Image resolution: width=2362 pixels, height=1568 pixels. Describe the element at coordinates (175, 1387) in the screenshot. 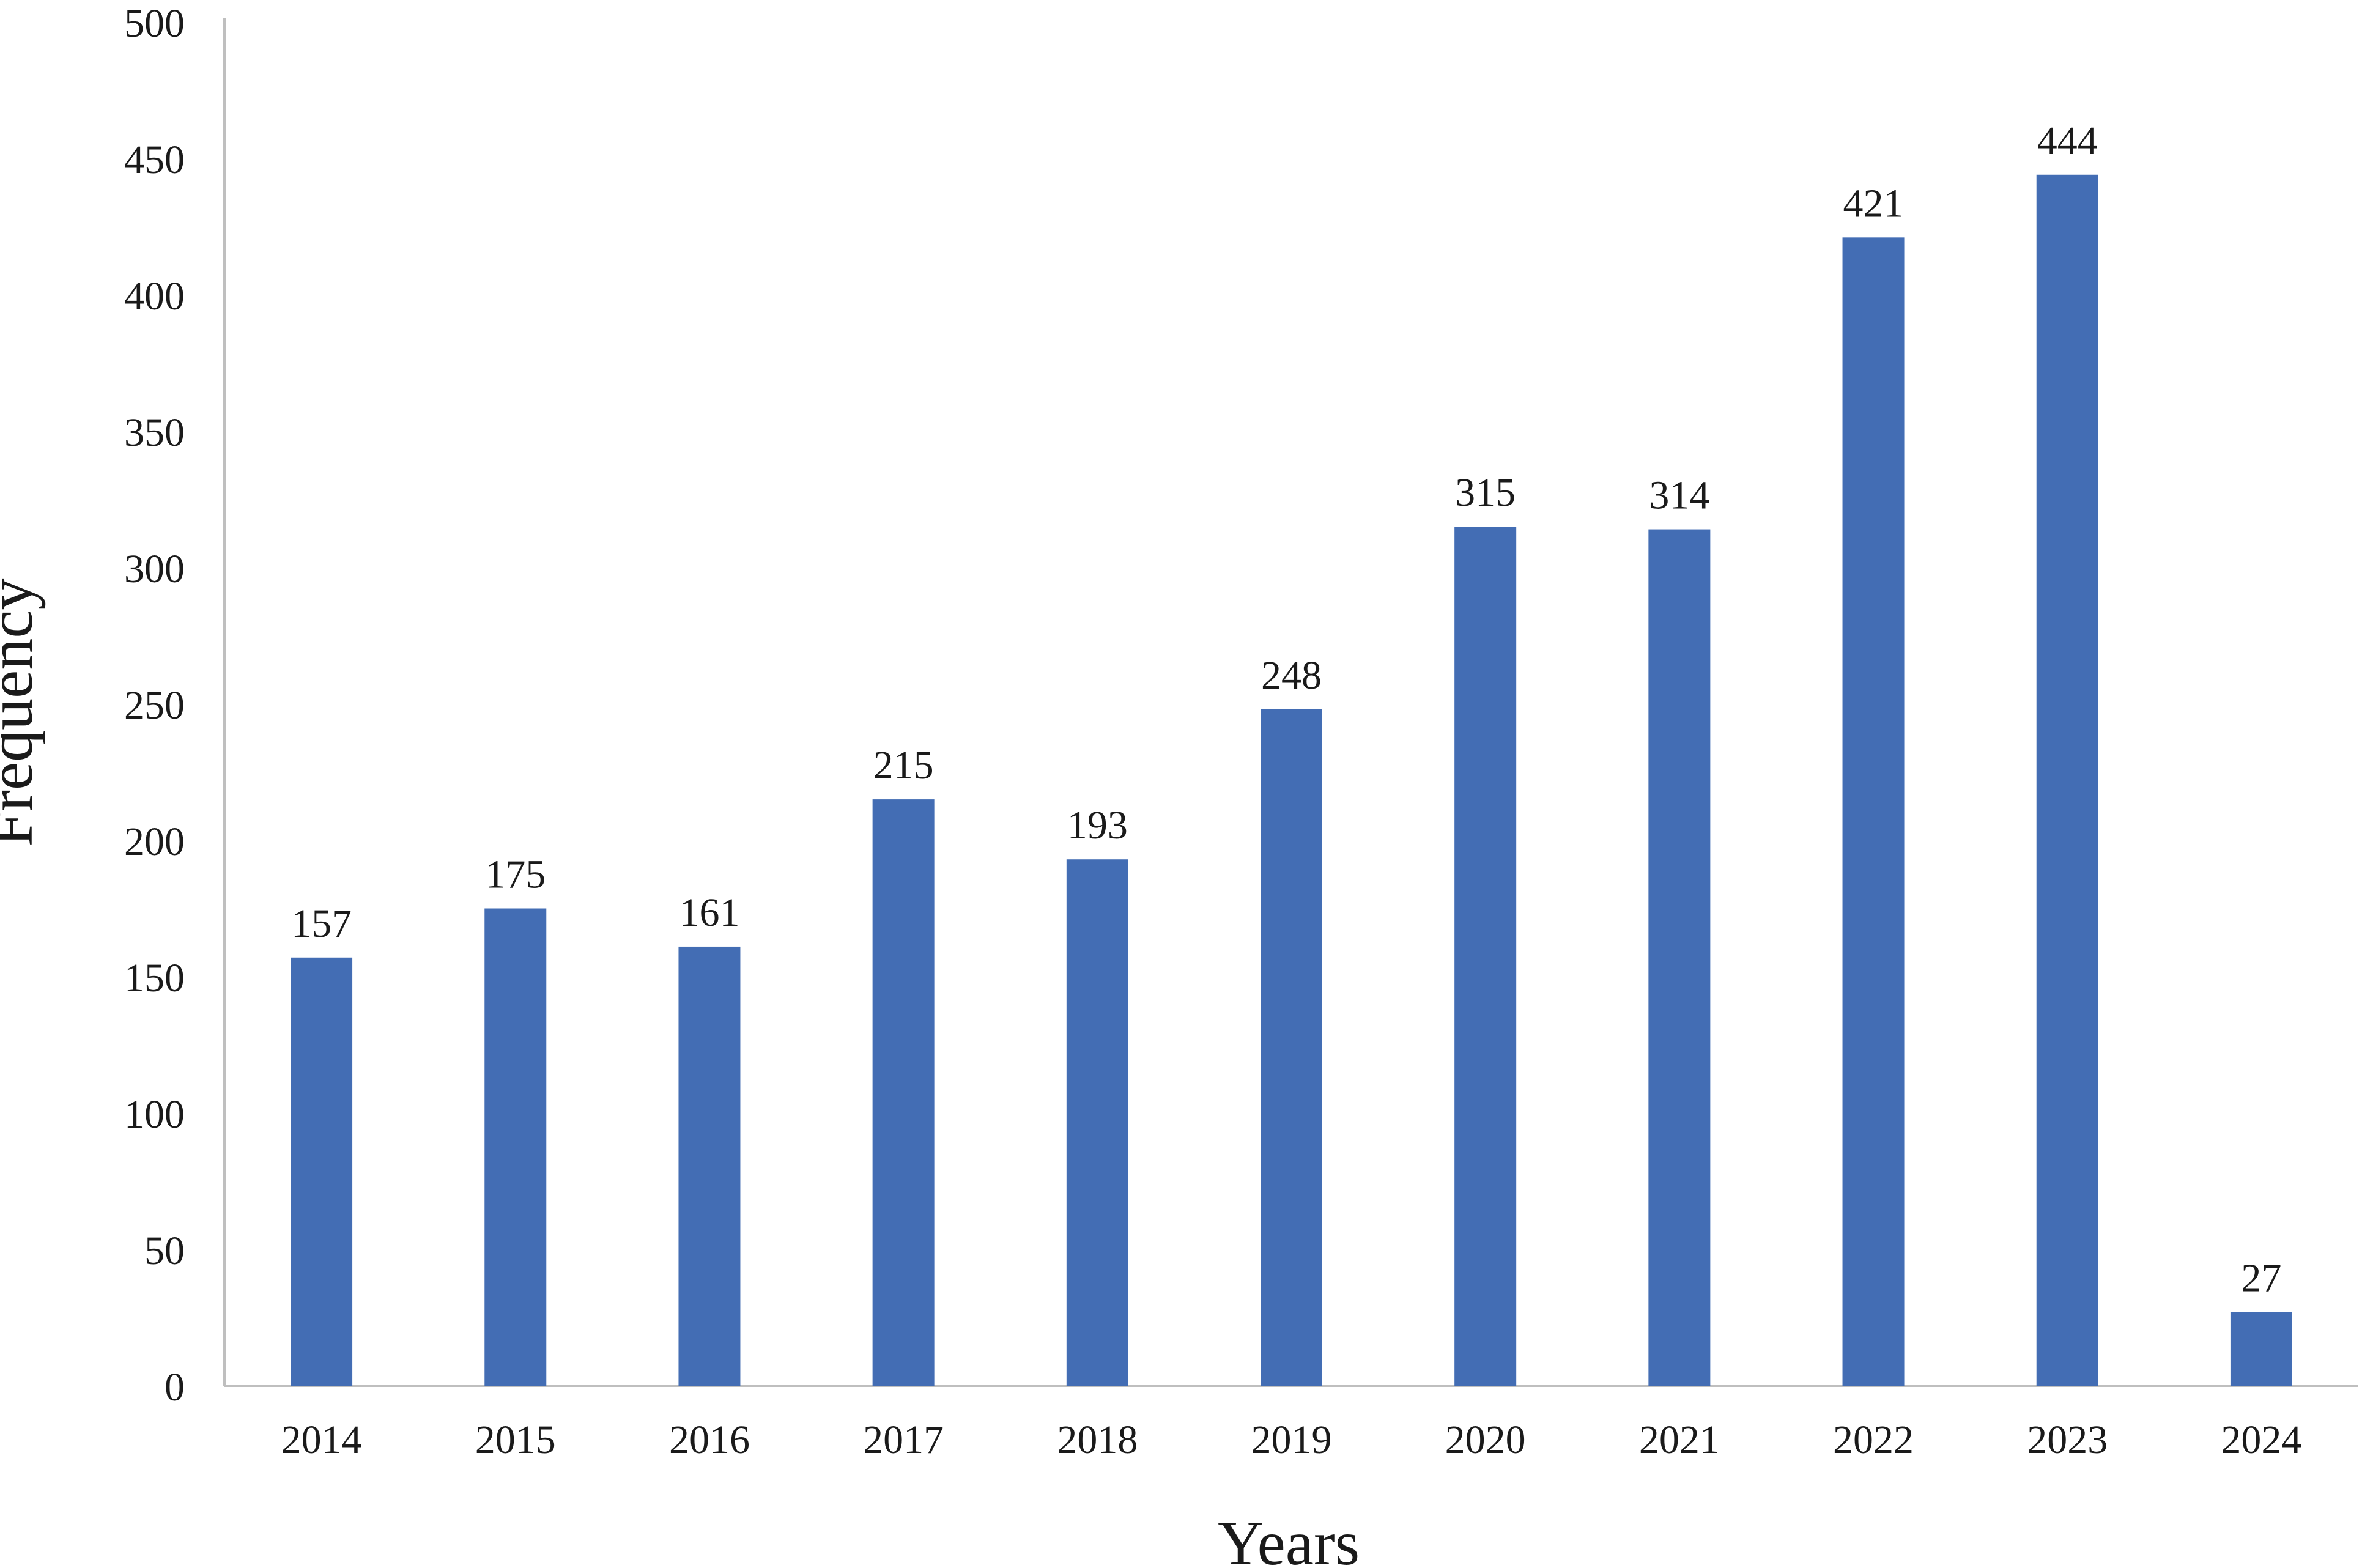

I see `y-tick-label: 0` at that location.